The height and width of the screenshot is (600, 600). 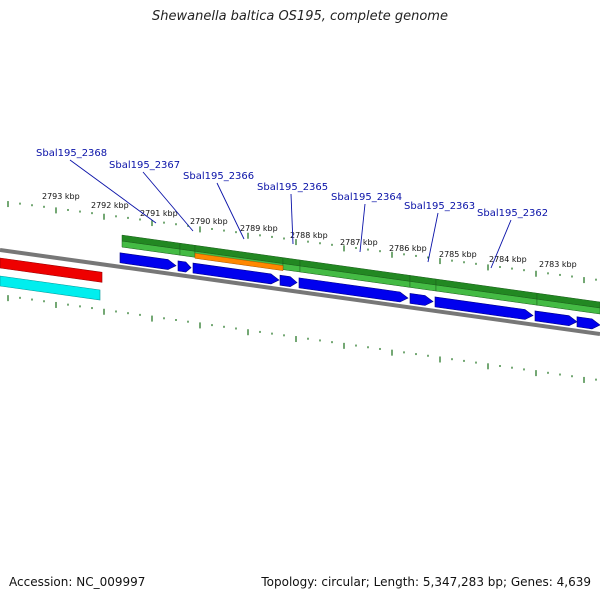 What do you see at coordinates (61, 196) in the screenshot?
I see `scale-label: 2793 kbp` at bounding box center [61, 196].